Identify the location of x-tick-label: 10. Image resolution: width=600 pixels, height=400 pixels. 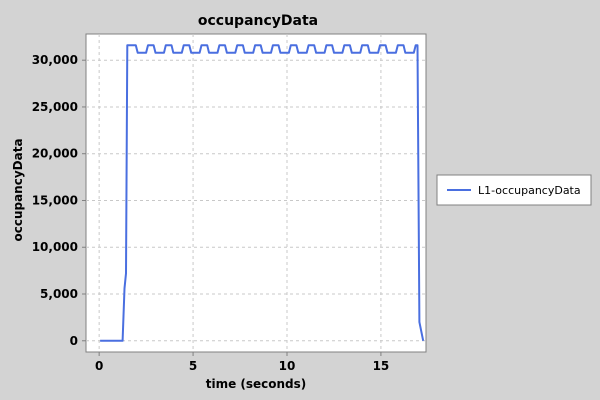
(287, 366).